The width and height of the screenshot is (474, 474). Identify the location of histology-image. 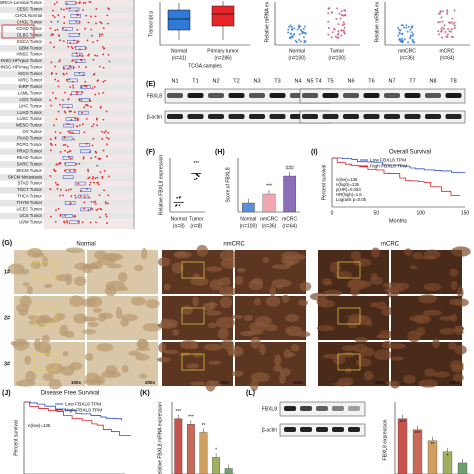
(197, 364).